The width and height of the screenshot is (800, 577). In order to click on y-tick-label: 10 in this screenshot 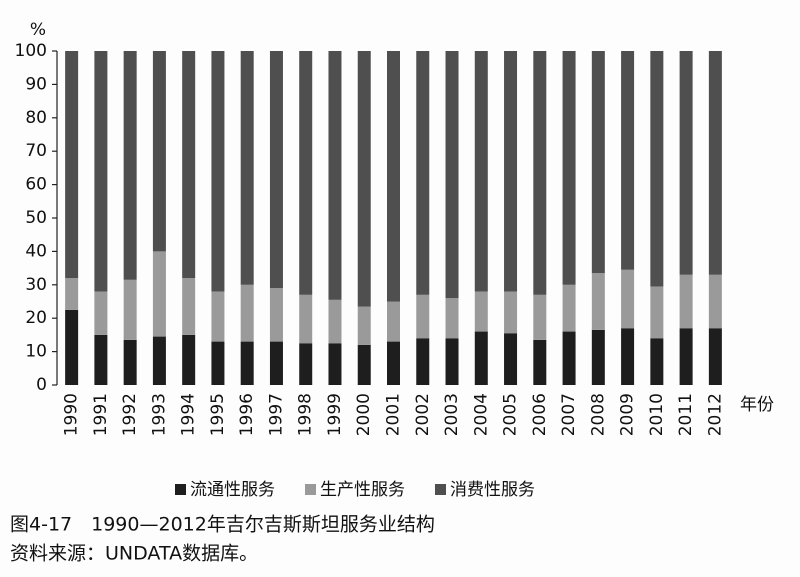, I will do `click(36, 352)`.